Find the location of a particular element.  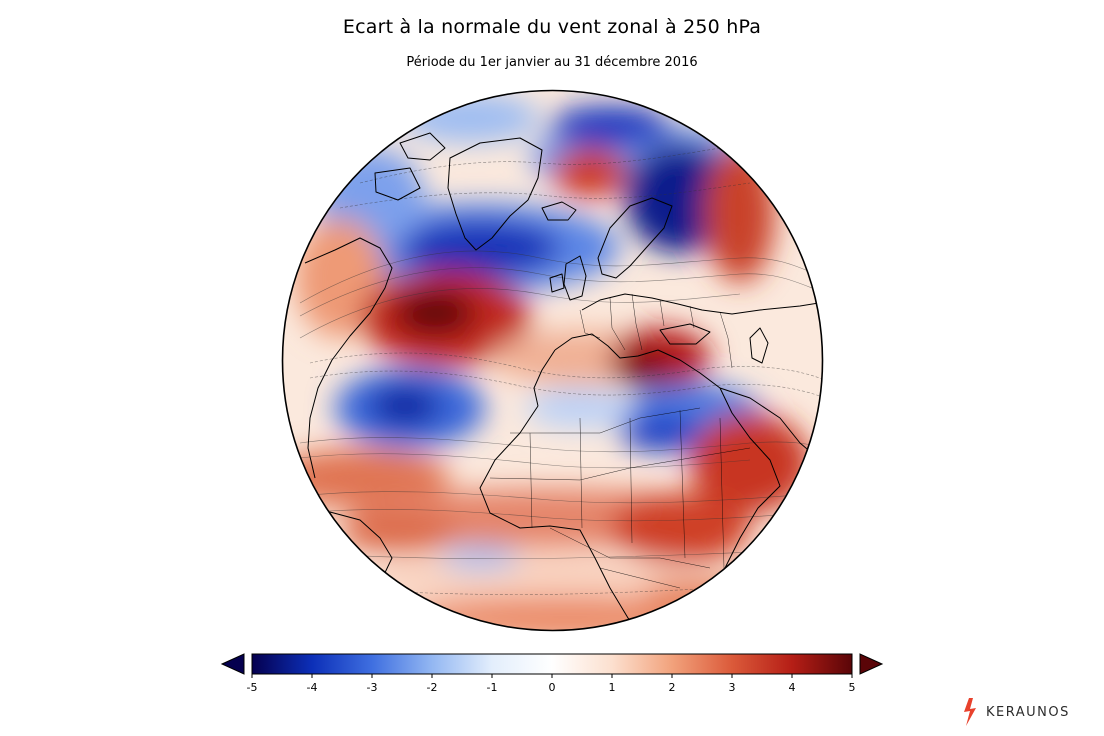

colorbar-ticks: -5 -4 -3 -2 -1 0 1 2 3 4 5 is located at coordinates (551, 684).